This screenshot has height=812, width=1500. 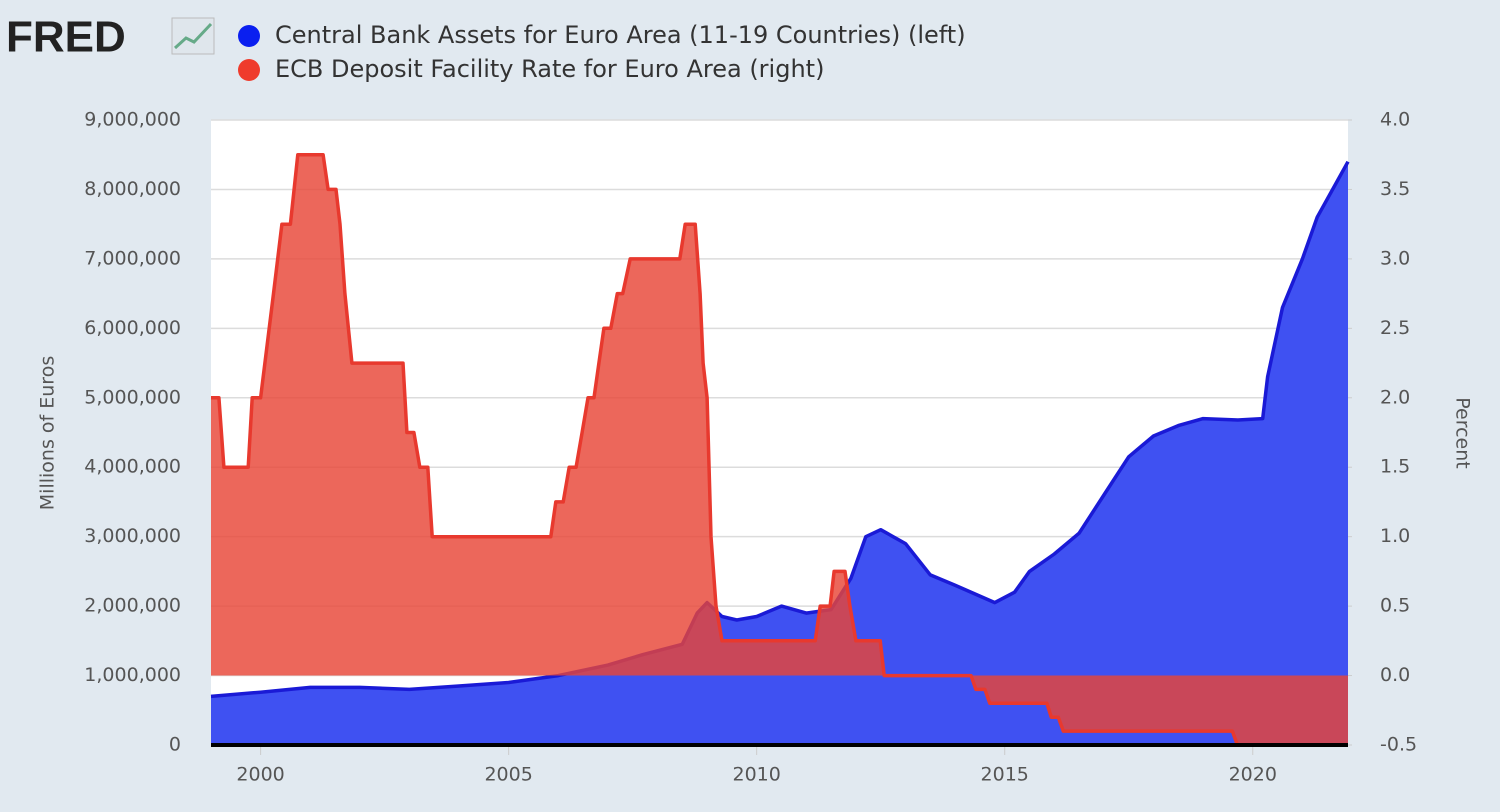 What do you see at coordinates (1395, 606) in the screenshot?
I see `y2-tick-label: 0.5` at bounding box center [1395, 606].